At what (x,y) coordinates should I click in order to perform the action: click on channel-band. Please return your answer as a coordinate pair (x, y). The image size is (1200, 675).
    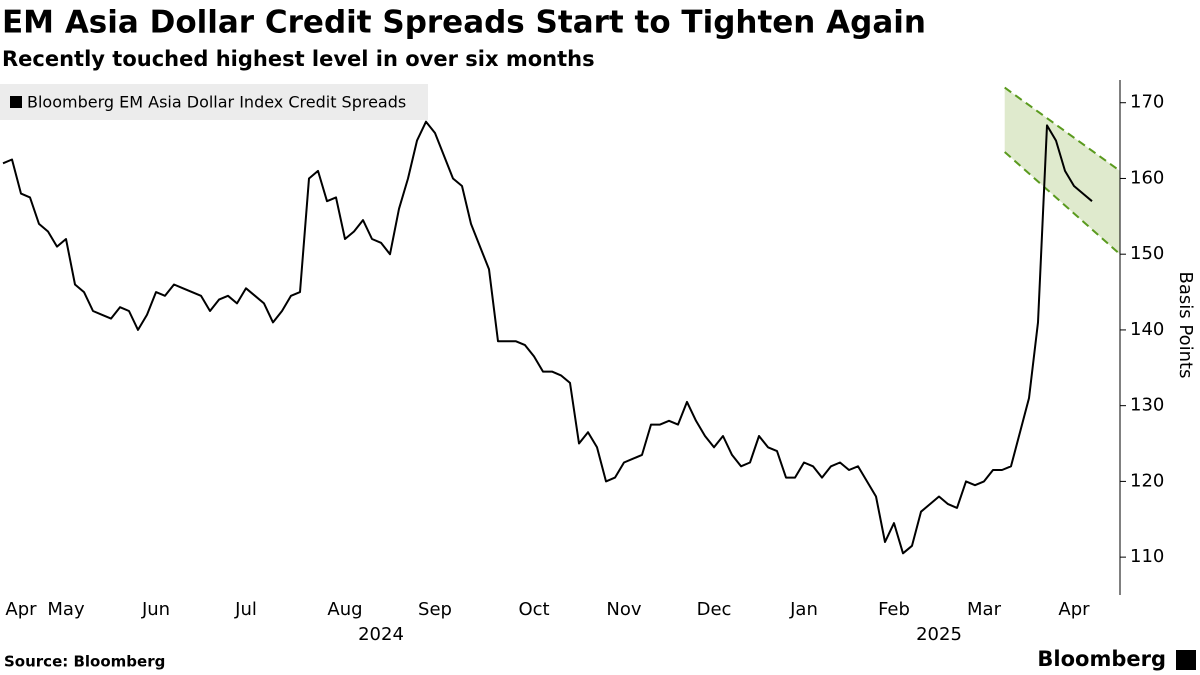
    Looking at the image, I should click on (1062, 171).